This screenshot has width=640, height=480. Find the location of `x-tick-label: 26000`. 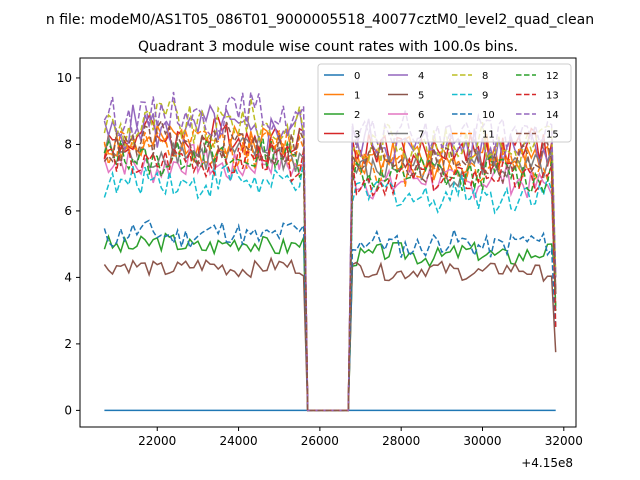

x-tick-label: 26000 is located at coordinates (320, 441).